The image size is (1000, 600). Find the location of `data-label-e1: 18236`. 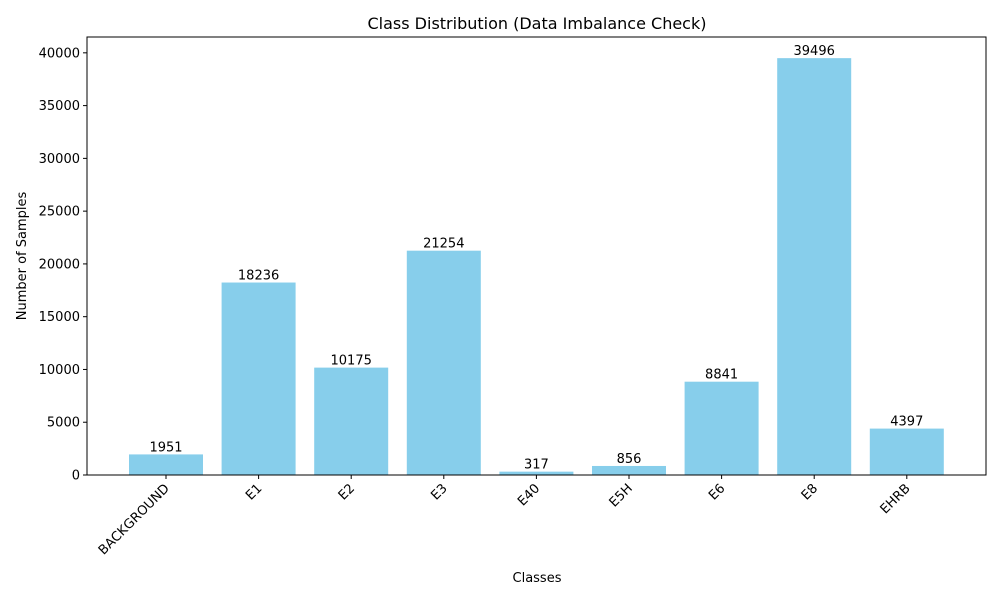

data-label-e1: 18236 is located at coordinates (258, 276).